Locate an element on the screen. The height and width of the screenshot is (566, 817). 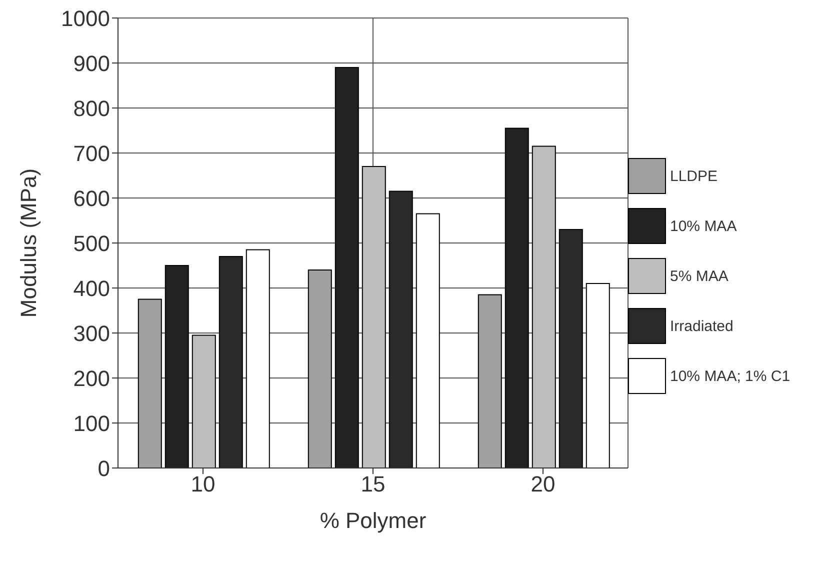
legend-label: 10% MAA; 1% C1 is located at coordinates (730, 376).